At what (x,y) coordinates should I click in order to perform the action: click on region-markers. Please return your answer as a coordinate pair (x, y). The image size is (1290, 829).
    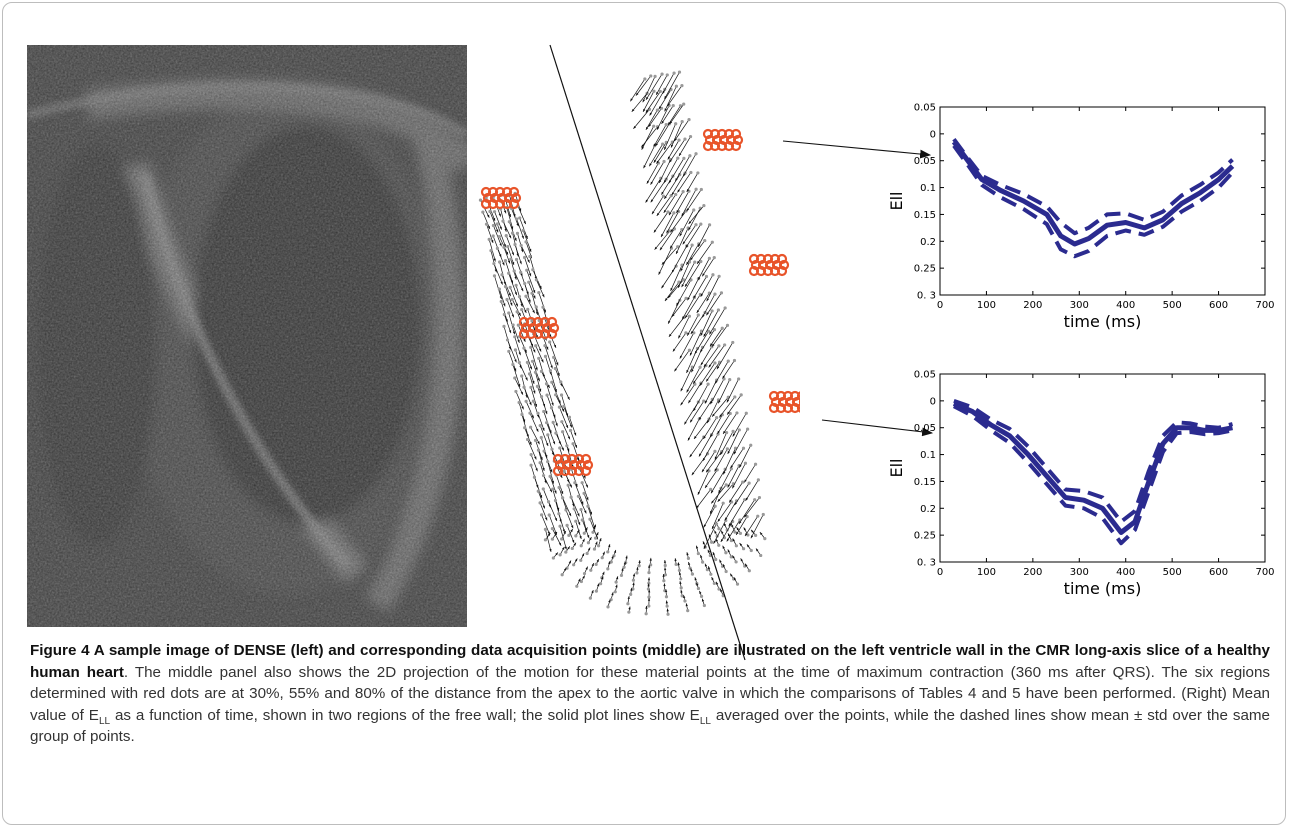
    Looking at the image, I should click on (640, 302).